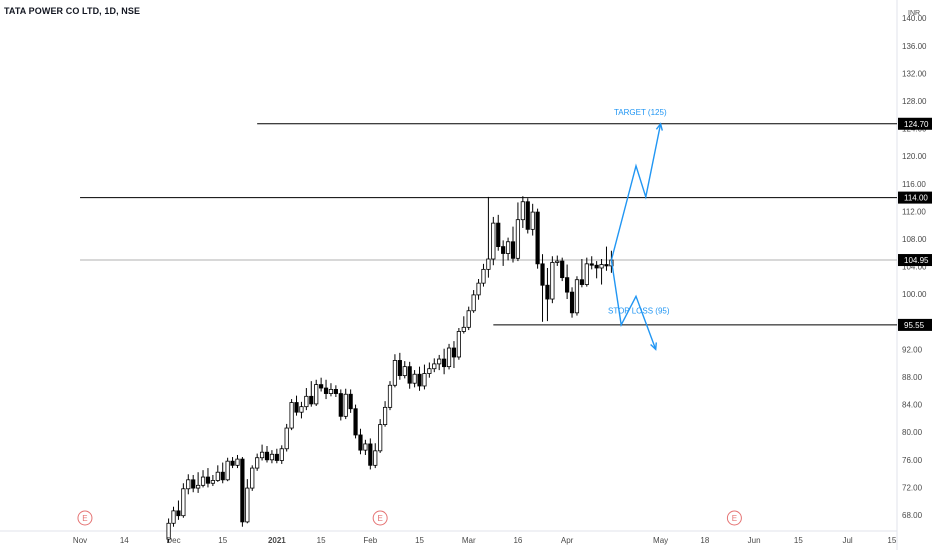 This screenshot has width=932, height=550. What do you see at coordinates (754, 540) in the screenshot?
I see `time-tick-label: Jun` at bounding box center [754, 540].